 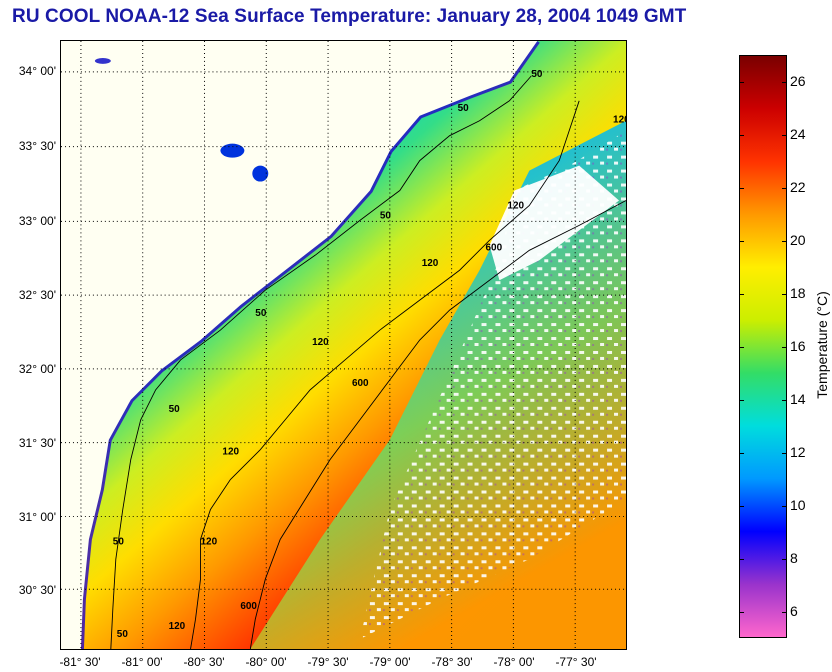 What do you see at coordinates (390, 662) in the screenshot?
I see `lon-label: -79° 00'` at bounding box center [390, 662].